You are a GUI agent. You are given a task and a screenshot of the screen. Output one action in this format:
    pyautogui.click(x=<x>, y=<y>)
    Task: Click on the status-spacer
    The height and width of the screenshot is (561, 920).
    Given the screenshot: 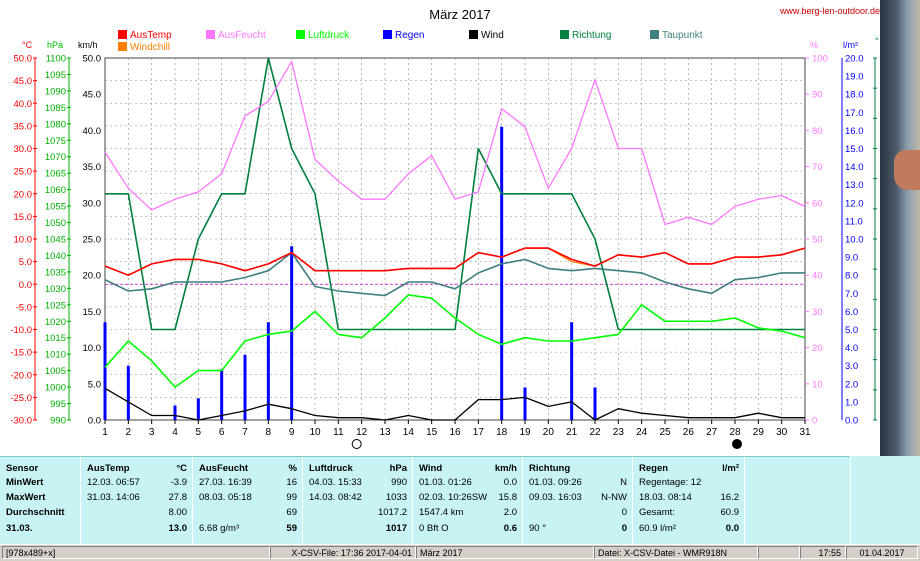 What is the action you would take?
    pyautogui.click(x=779, y=552)
    